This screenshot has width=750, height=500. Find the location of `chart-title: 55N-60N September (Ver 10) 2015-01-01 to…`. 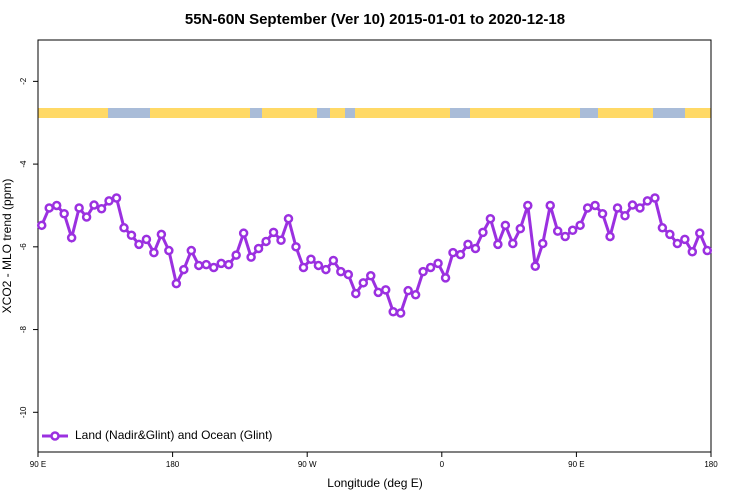

chart-title: 55N-60N September (Ver 10) 2015-01-01 to… is located at coordinates (375, 19).